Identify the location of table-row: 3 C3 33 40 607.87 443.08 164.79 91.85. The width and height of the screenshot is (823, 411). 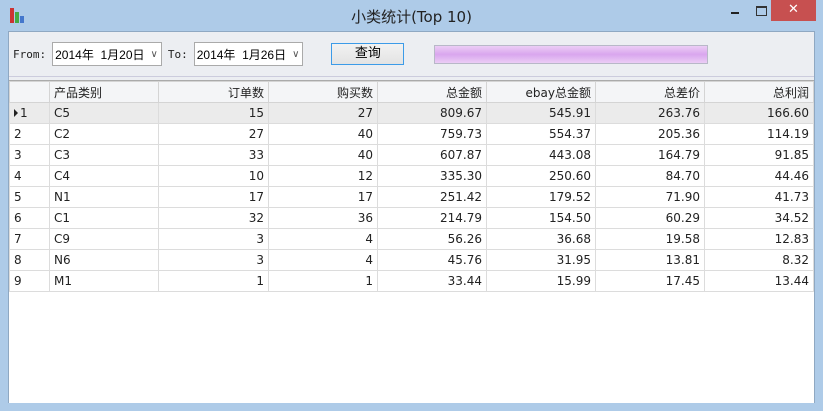
(411, 155).